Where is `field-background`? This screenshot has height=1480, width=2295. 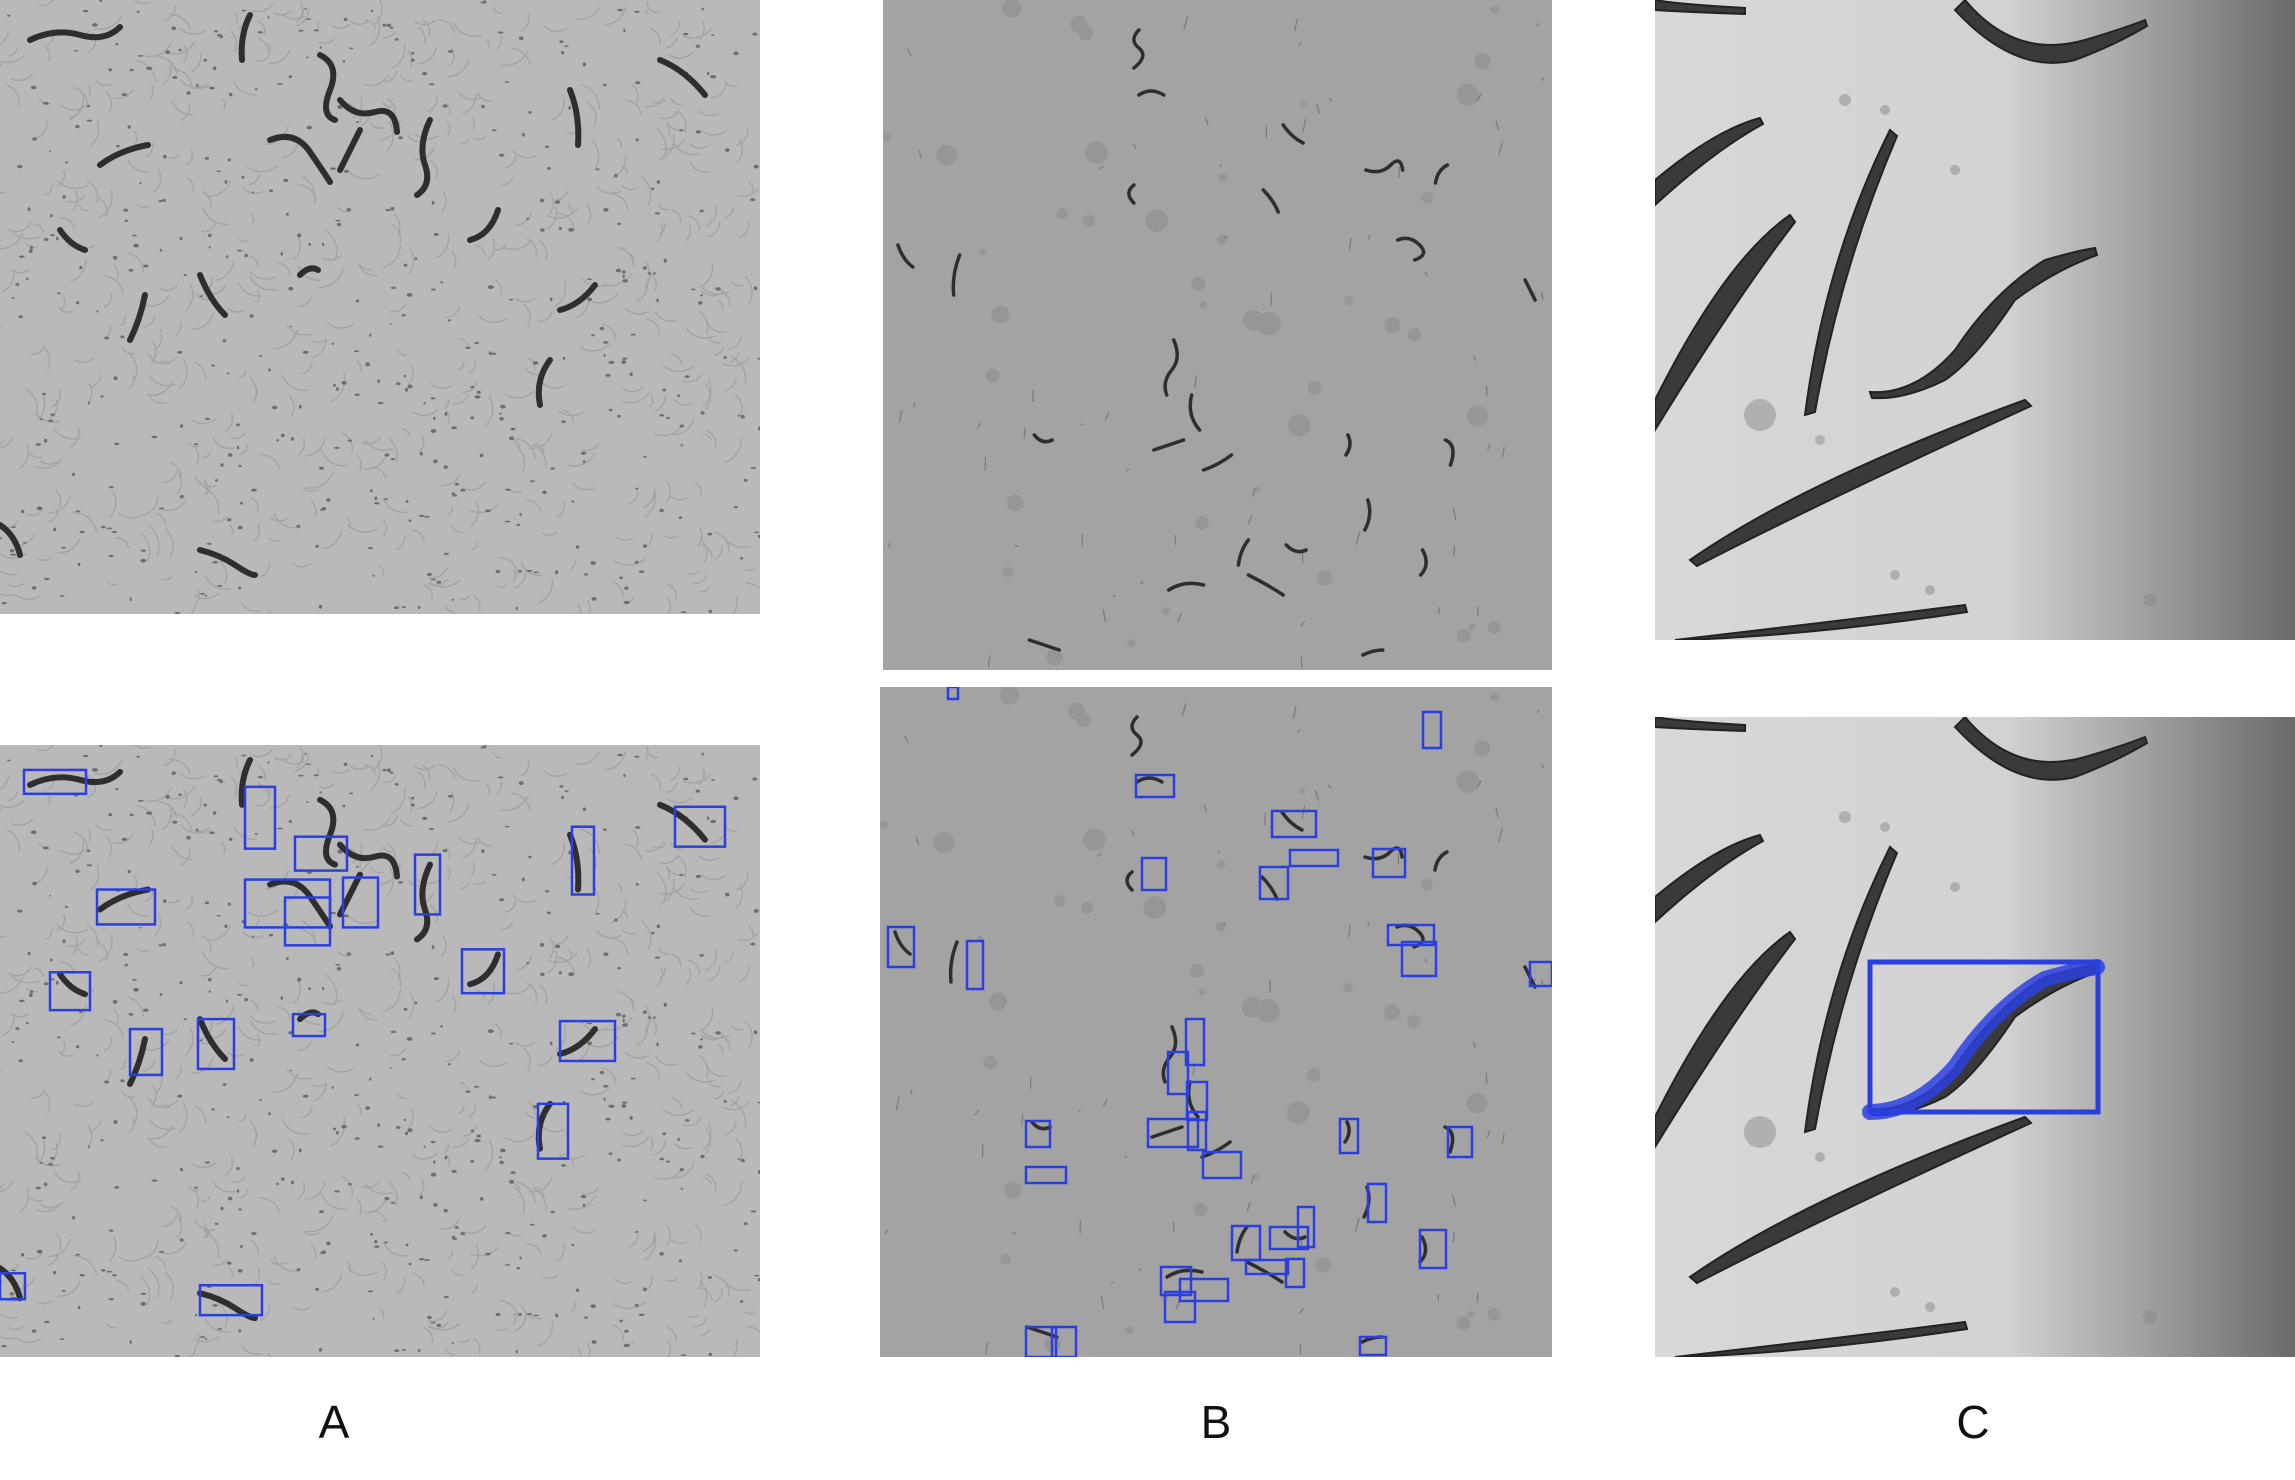
field-background is located at coordinates (1217, 335).